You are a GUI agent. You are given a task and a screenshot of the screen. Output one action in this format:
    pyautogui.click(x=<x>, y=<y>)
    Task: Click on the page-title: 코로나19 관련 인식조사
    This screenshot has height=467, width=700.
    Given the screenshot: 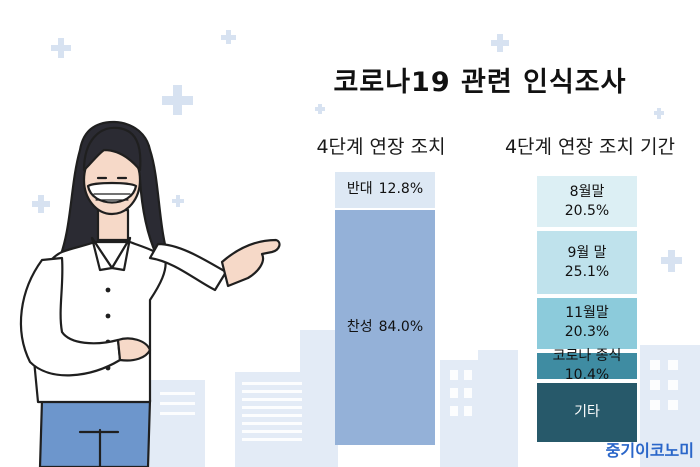 What is the action you would take?
    pyautogui.click(x=480, y=82)
    